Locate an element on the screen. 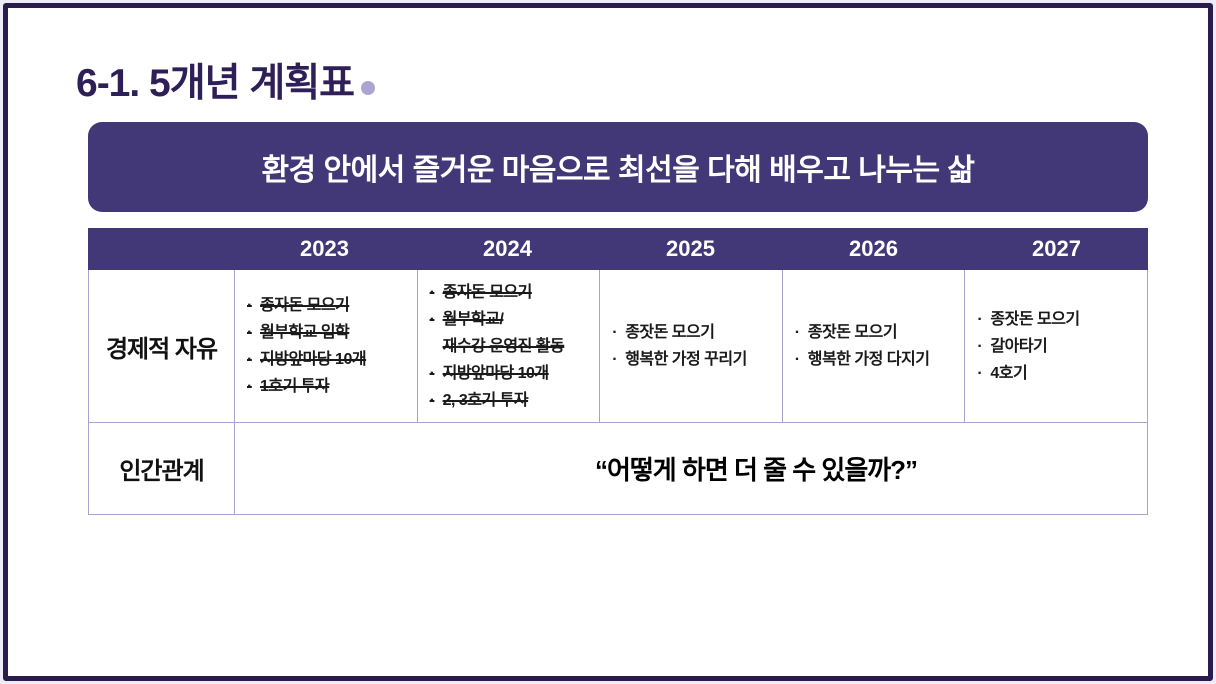 The image size is (1216, 684). plan-item: · 행복한 가정 다지기 is located at coordinates (877, 359).